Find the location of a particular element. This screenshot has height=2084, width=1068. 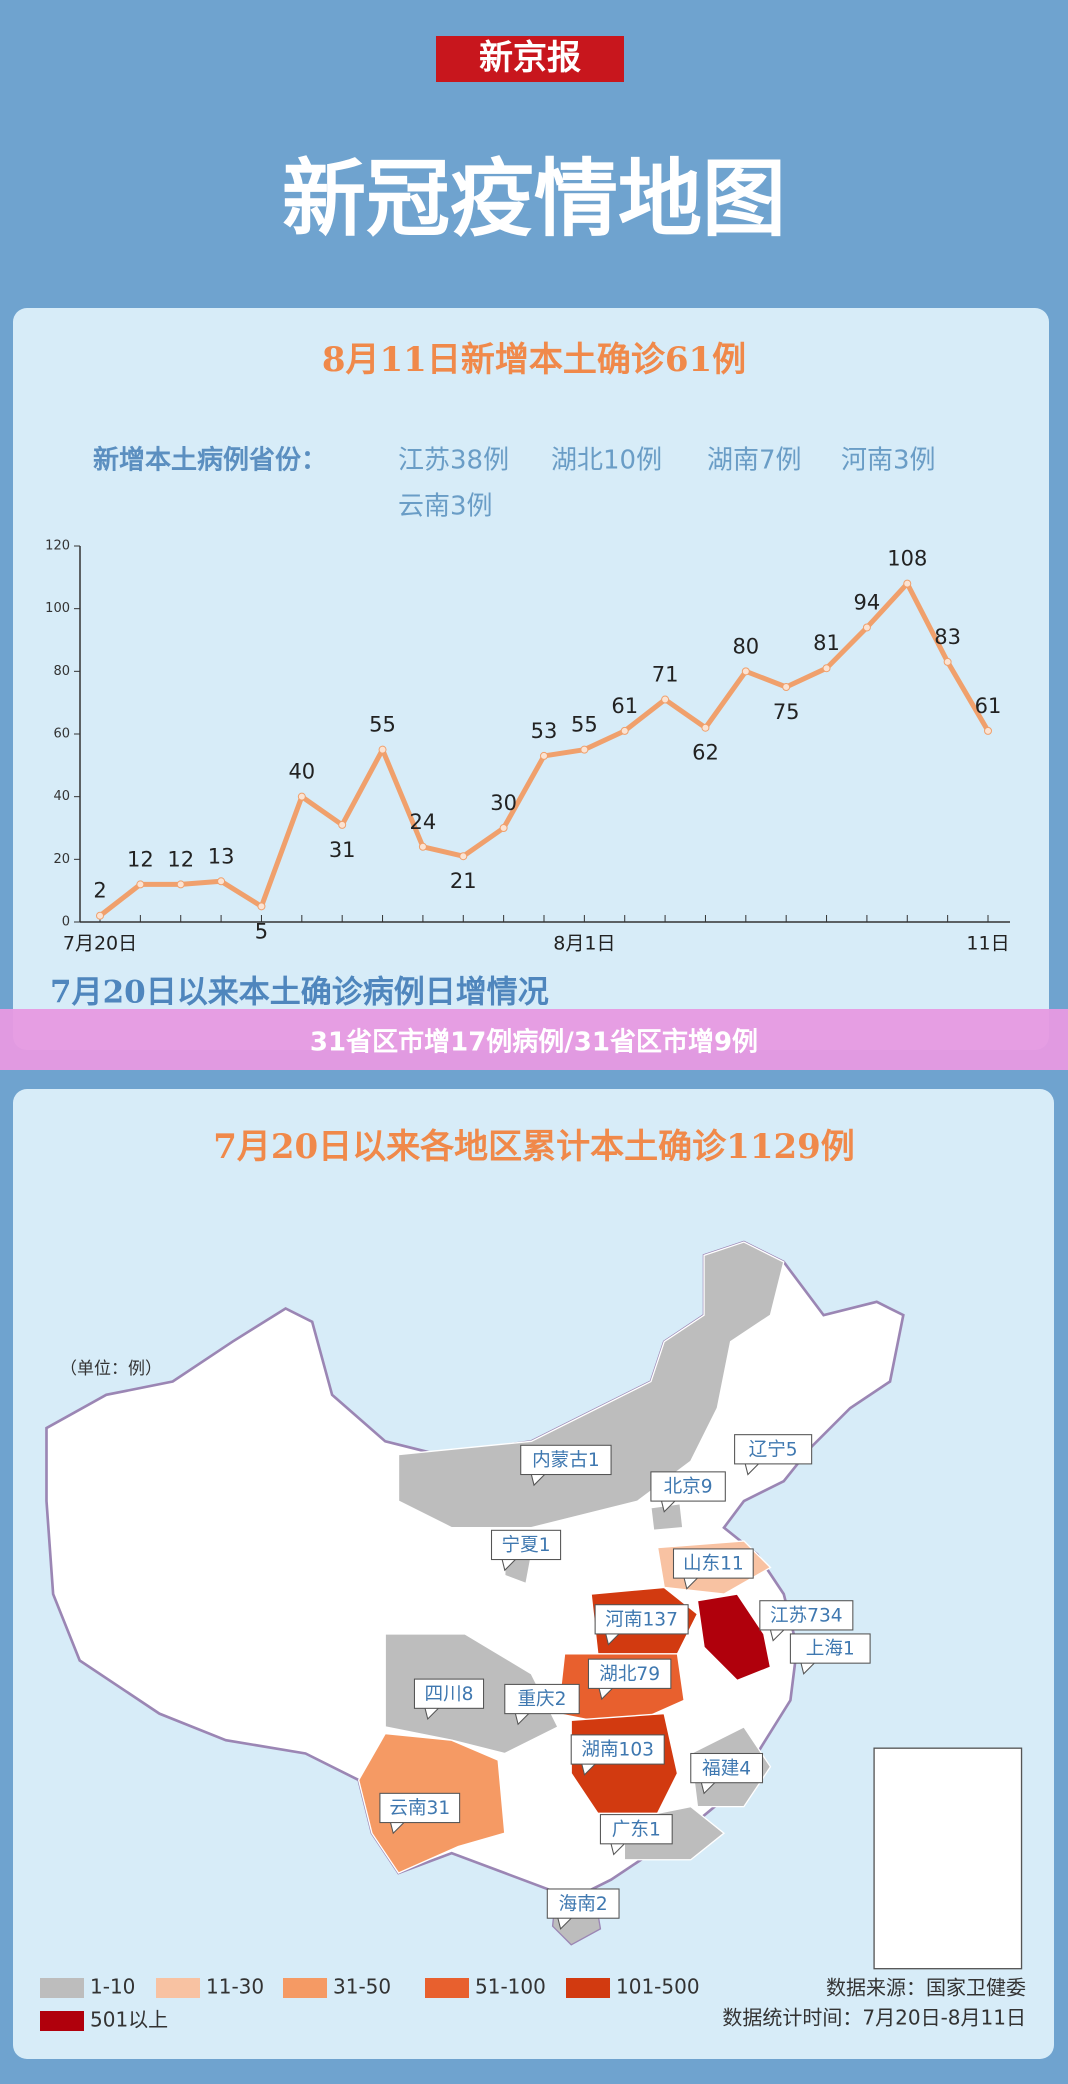

province-item: 湖北10例 is located at coordinates (606, 461).